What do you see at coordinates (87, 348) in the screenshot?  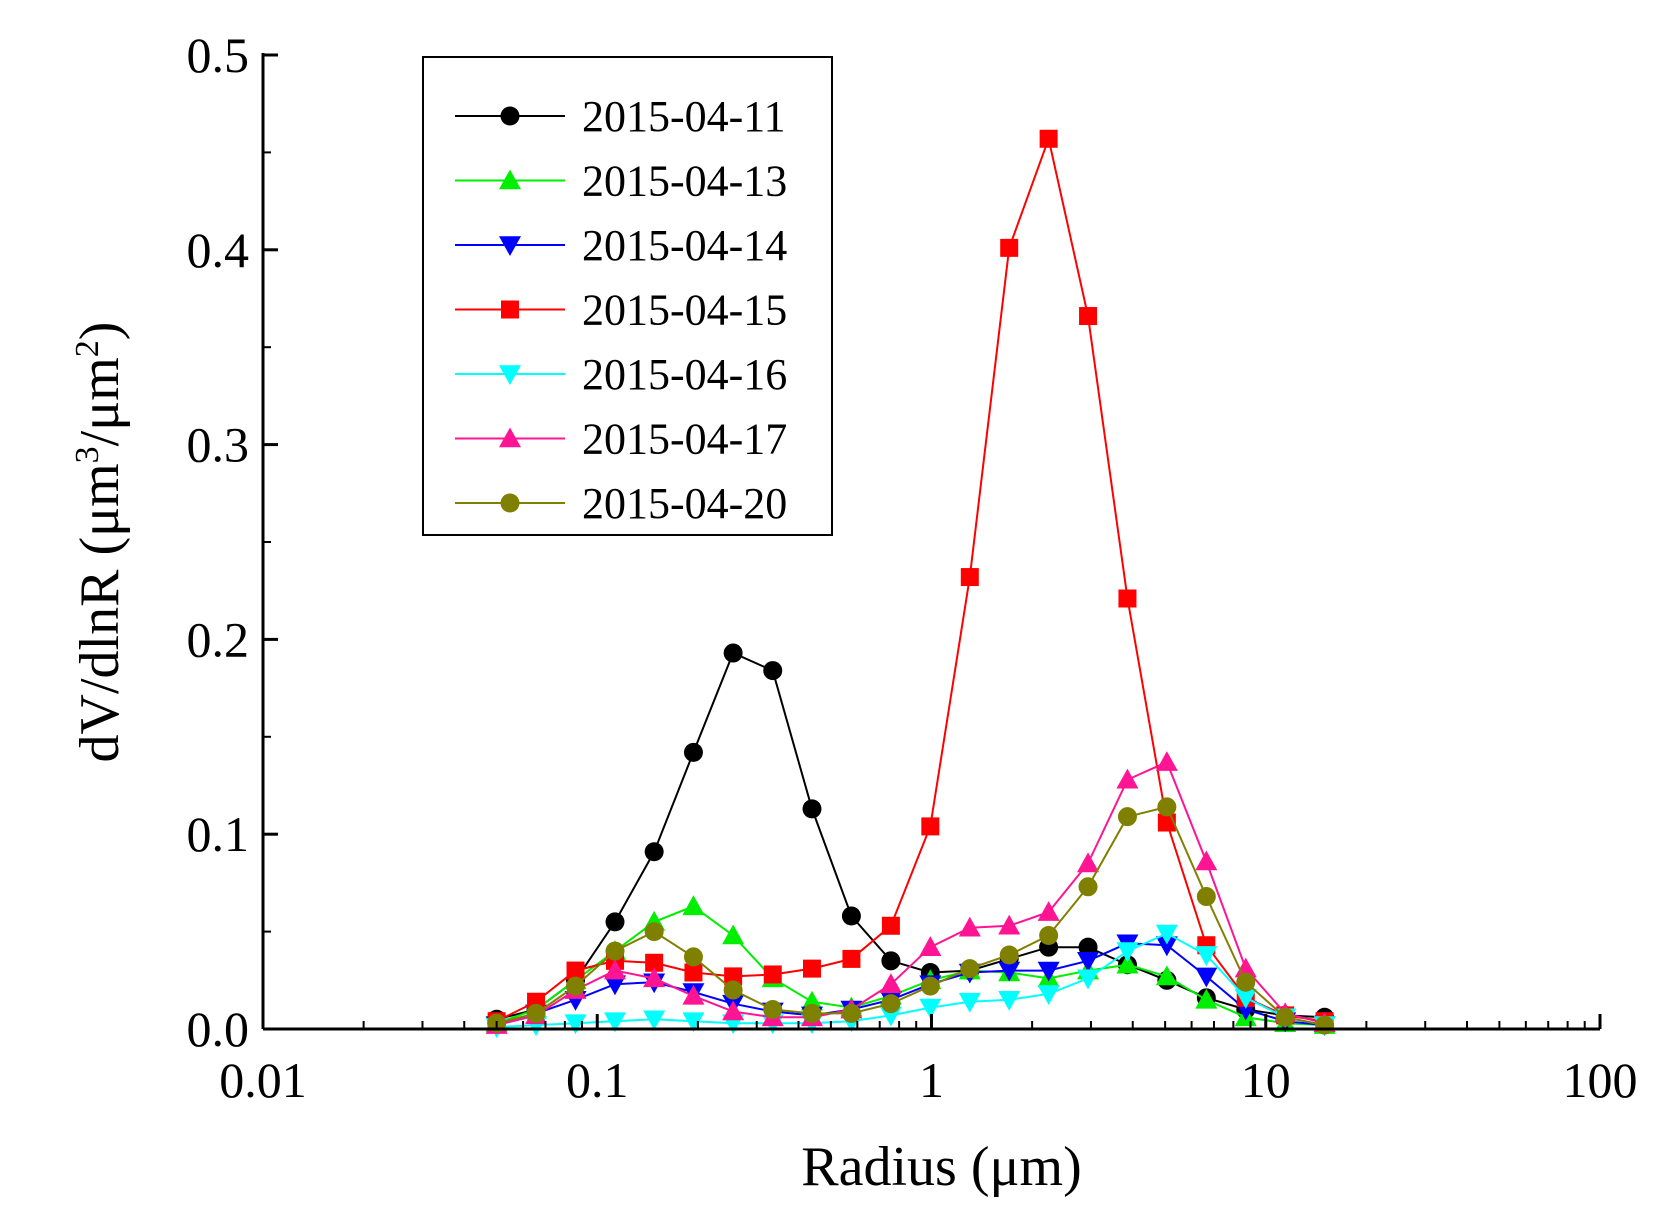 I see `y-title-sup-2: 2` at bounding box center [87, 348].